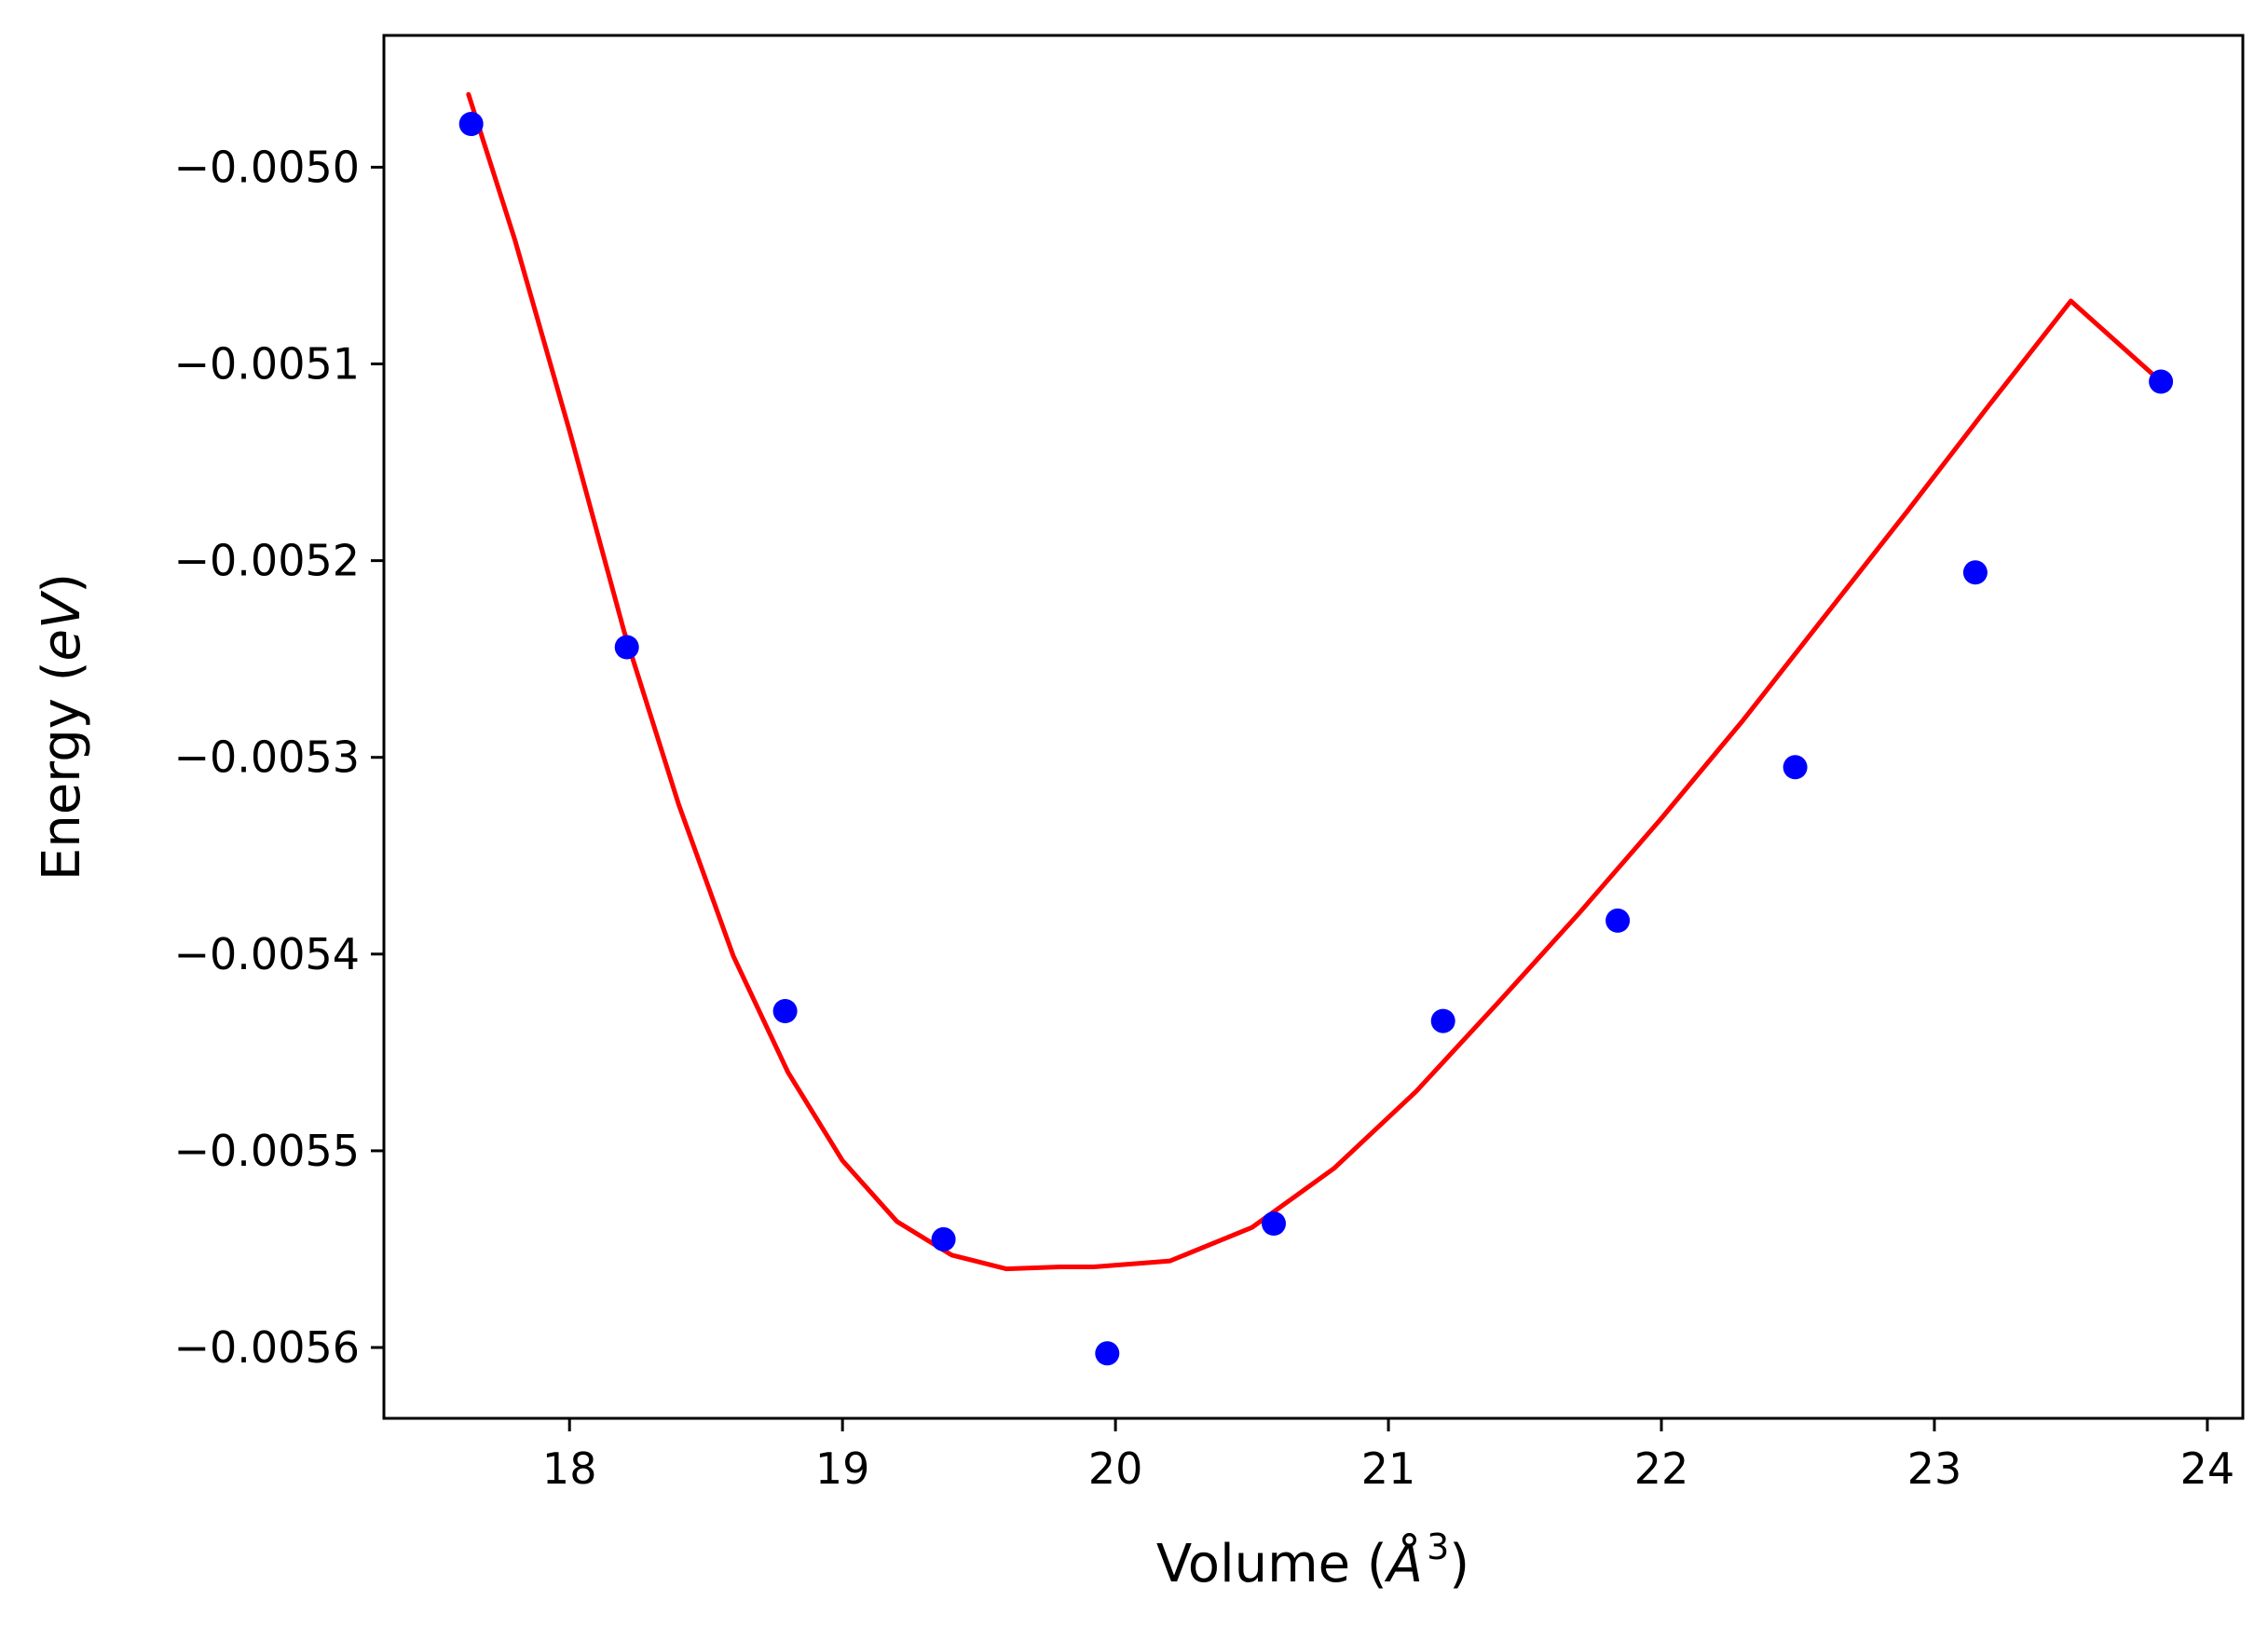 Image resolution: width=2268 pixels, height=1628 pixels. Describe the element at coordinates (267, 954) in the screenshot. I see `y-tick-label: −0.0054` at that location.